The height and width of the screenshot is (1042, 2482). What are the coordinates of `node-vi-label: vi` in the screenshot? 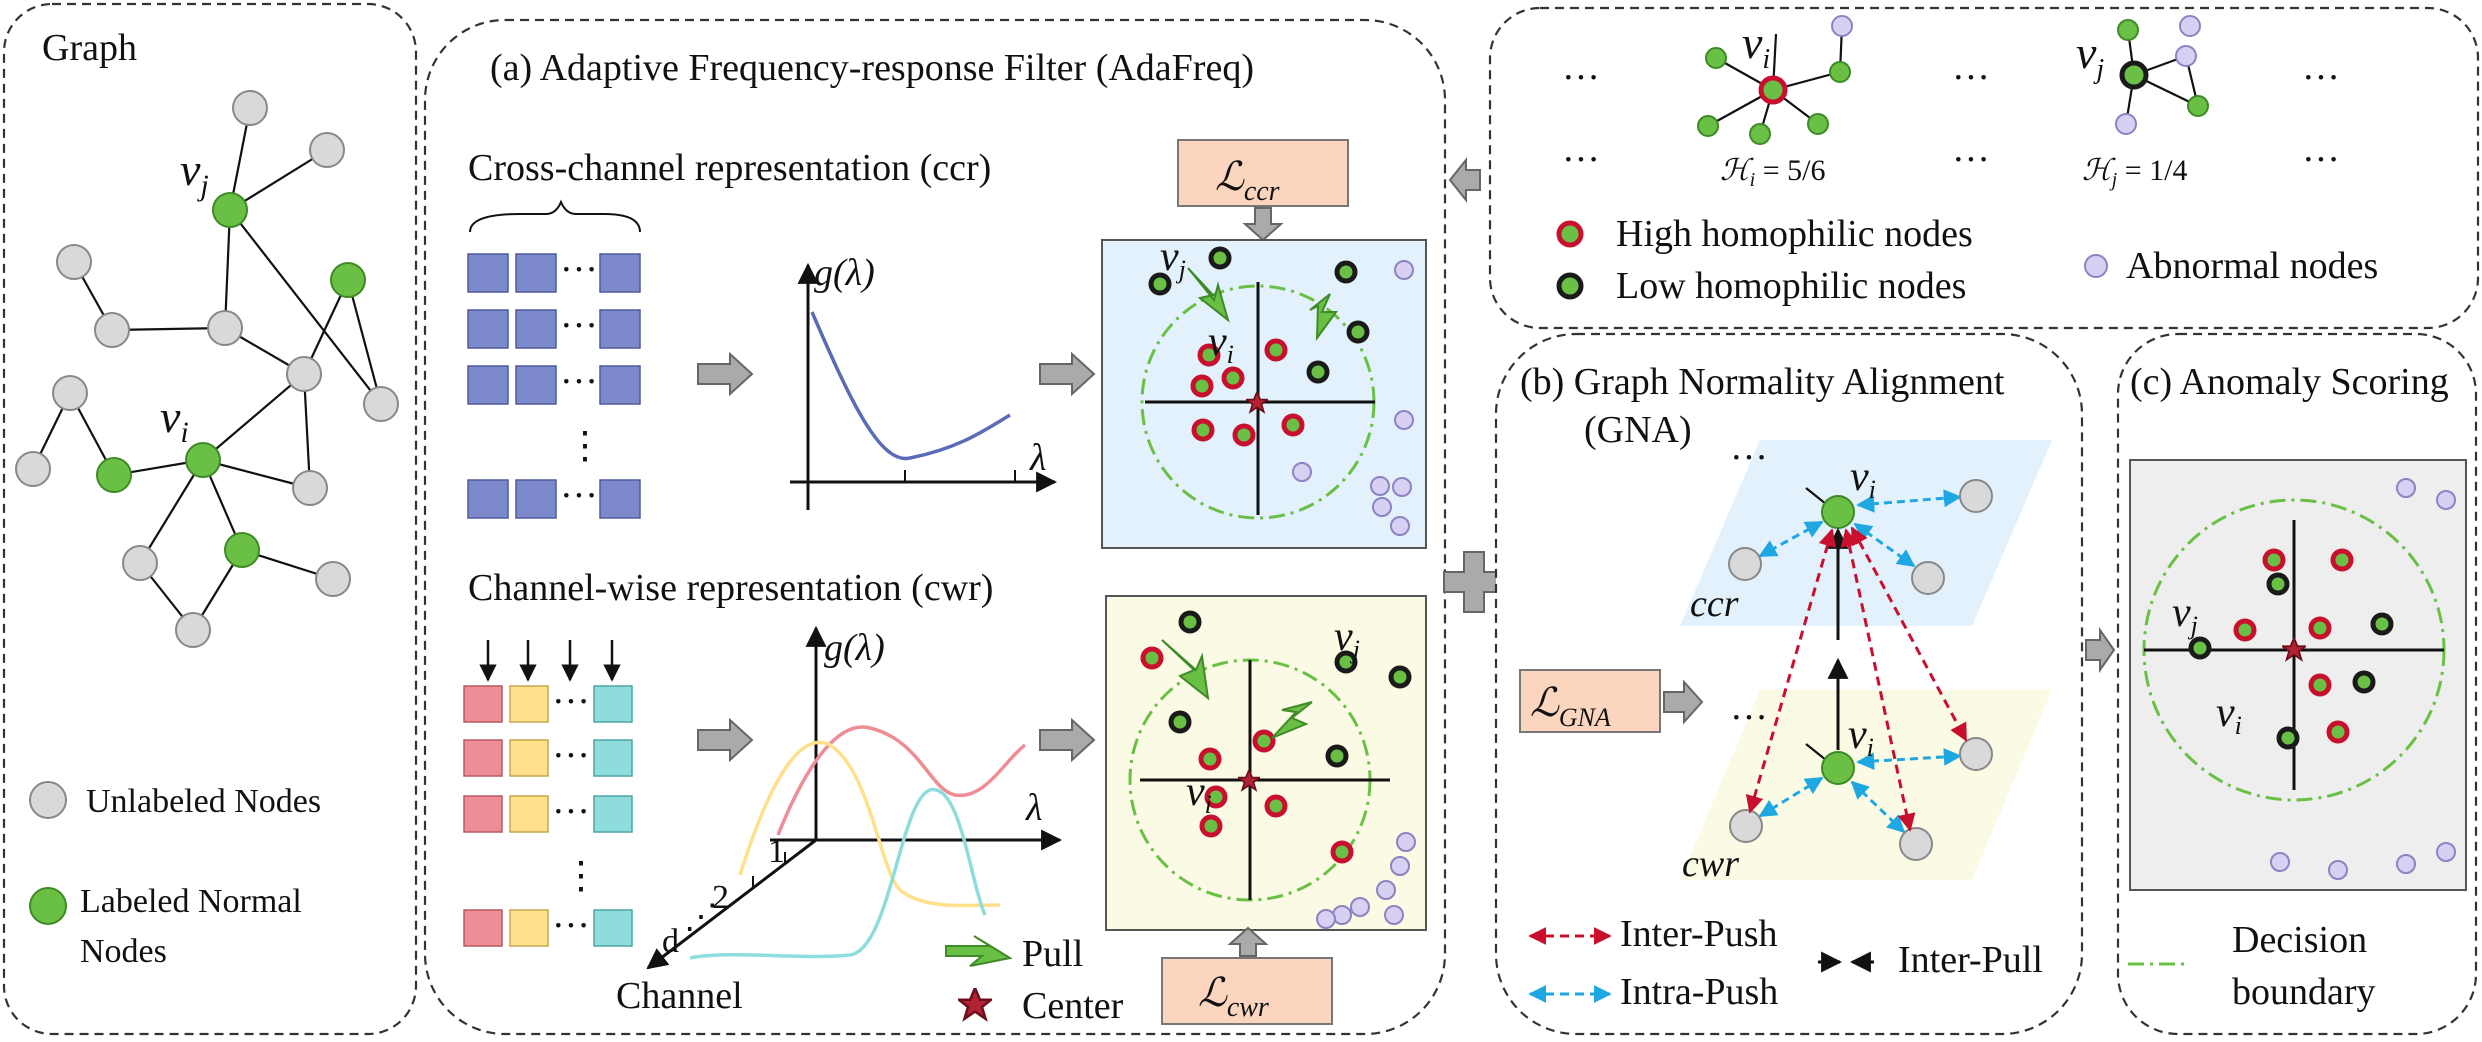 It's located at (174, 420).